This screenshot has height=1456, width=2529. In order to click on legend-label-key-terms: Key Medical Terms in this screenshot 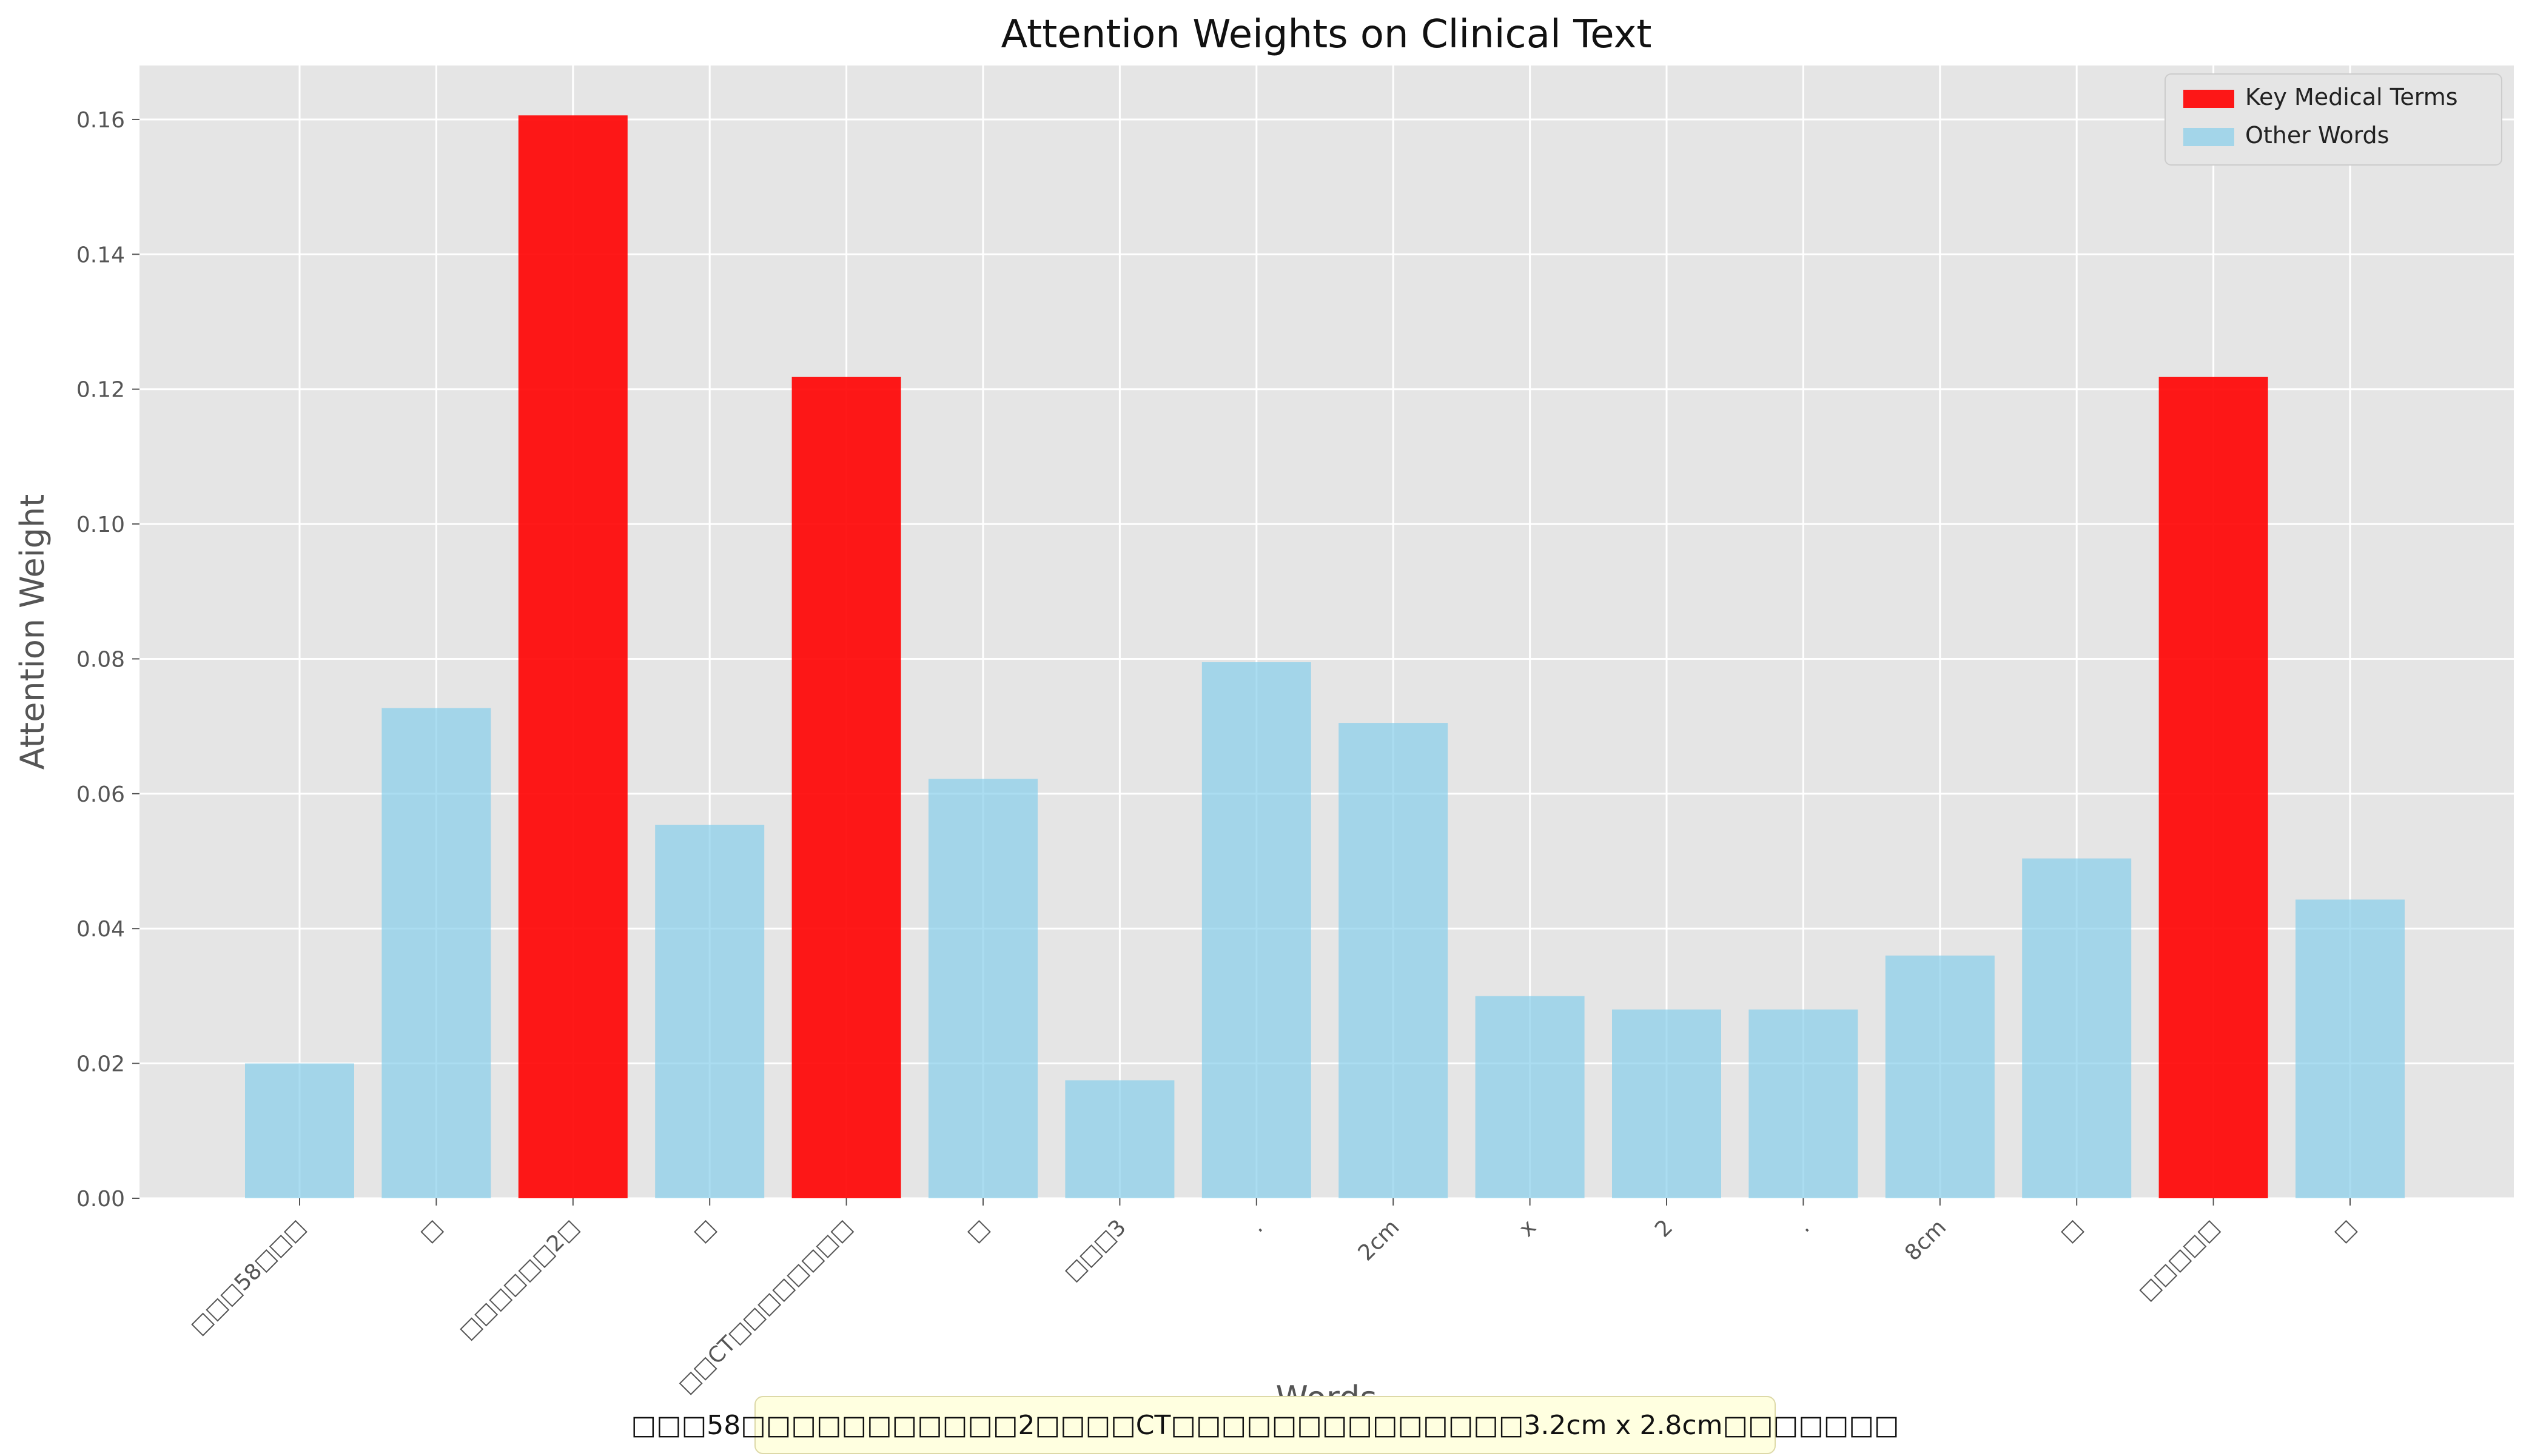, I will do `click(2351, 97)`.